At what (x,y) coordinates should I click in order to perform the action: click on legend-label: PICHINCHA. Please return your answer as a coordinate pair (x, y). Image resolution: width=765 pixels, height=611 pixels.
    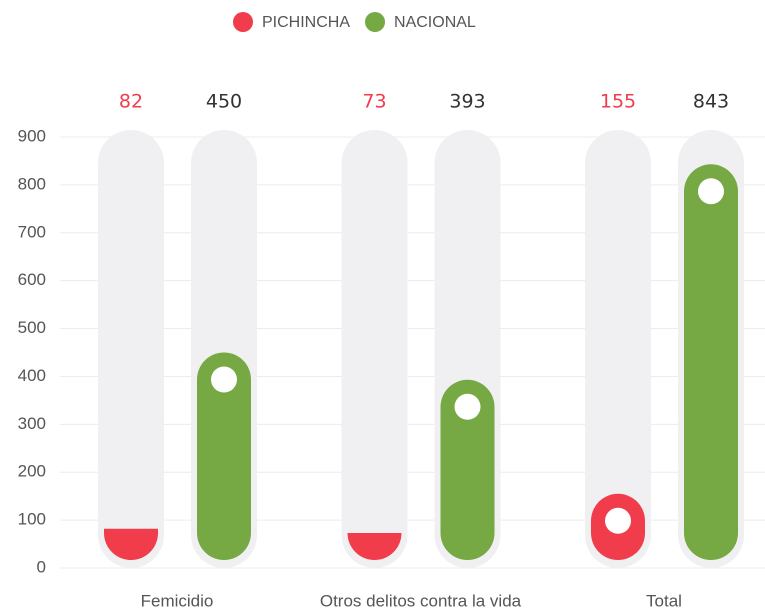
    Looking at the image, I should click on (306, 22).